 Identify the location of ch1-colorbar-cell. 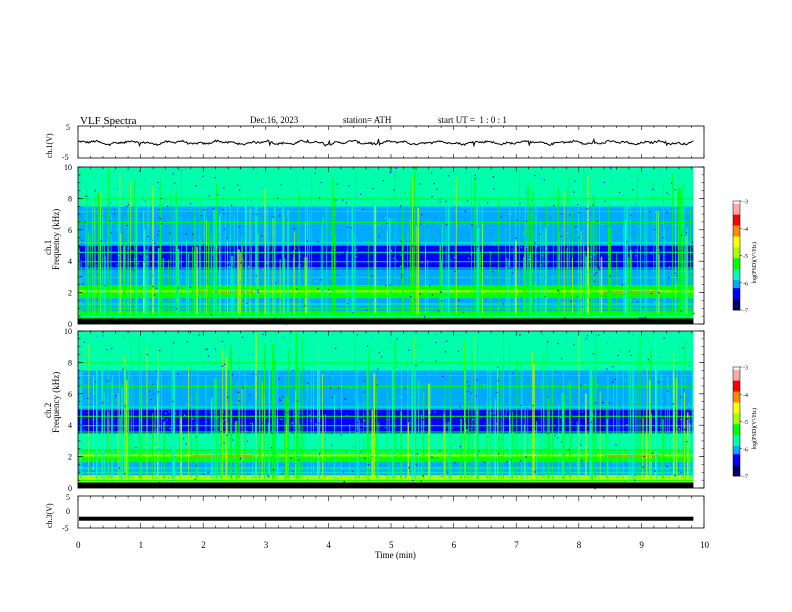
(736, 222).